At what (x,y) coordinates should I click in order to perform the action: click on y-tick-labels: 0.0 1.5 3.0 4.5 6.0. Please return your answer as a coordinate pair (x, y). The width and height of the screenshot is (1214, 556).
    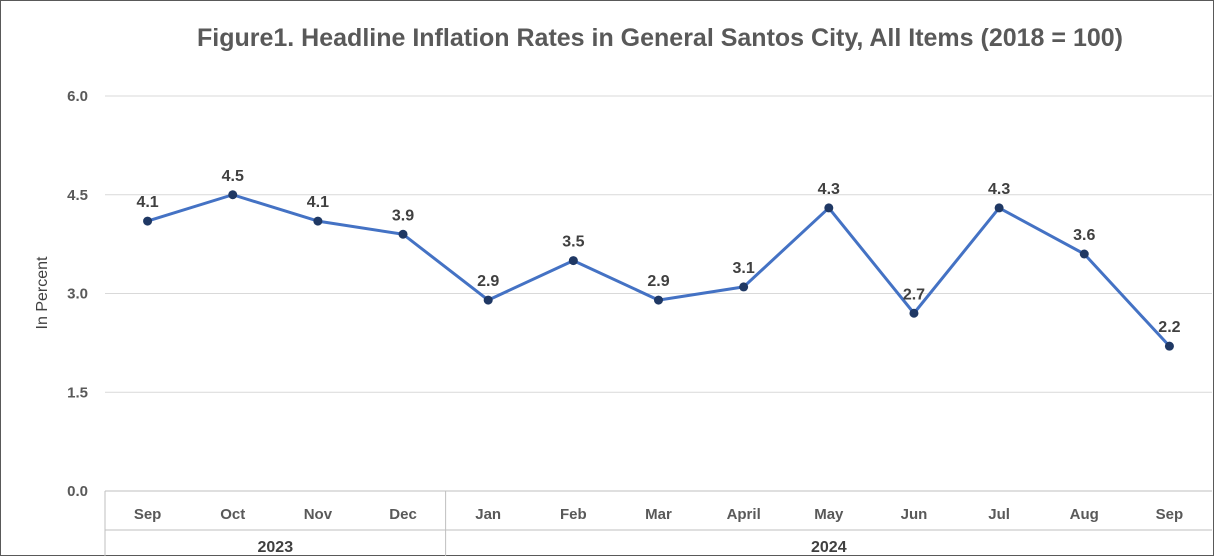
    Looking at the image, I should click on (77, 294).